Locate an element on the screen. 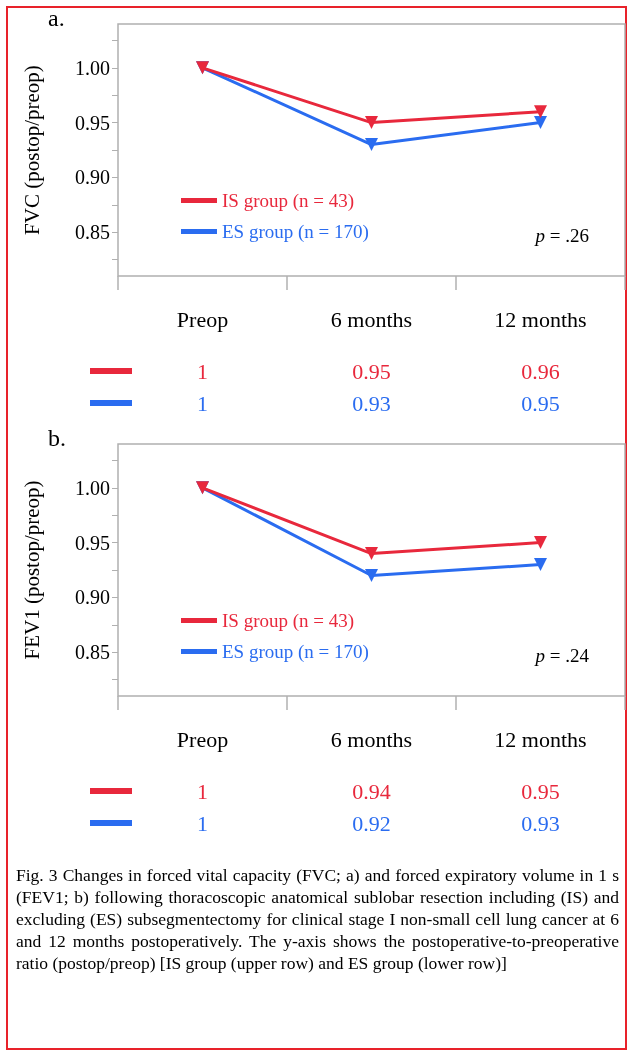  data-label: 0.92 is located at coordinates (371, 823).